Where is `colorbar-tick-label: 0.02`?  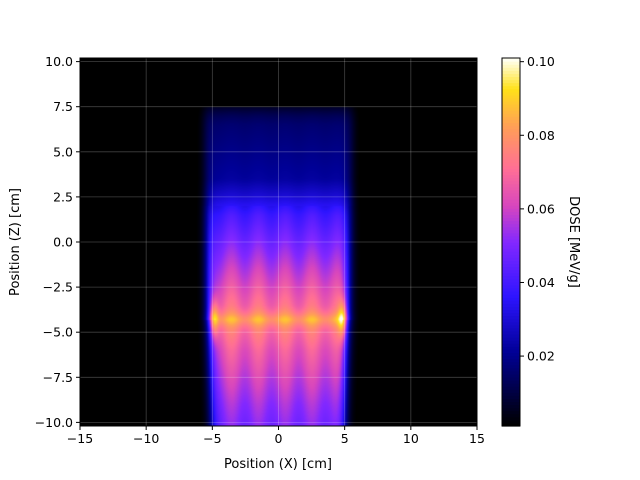
colorbar-tick-label: 0.02 is located at coordinates (541, 356).